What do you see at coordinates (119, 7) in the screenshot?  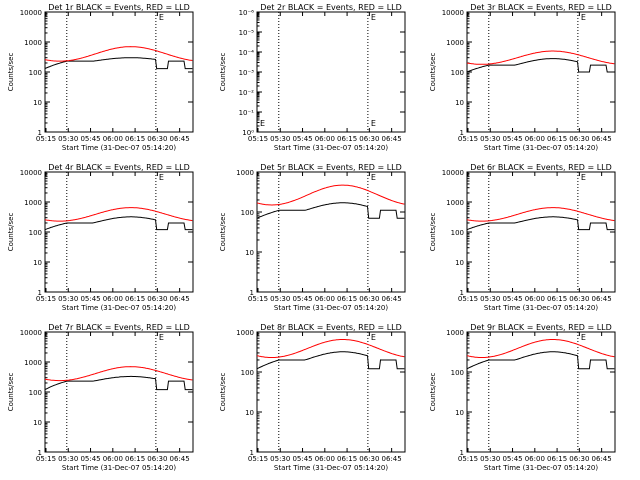 I see `panel-title: Det 1r BLACK = Events, RED = LLD` at bounding box center [119, 7].